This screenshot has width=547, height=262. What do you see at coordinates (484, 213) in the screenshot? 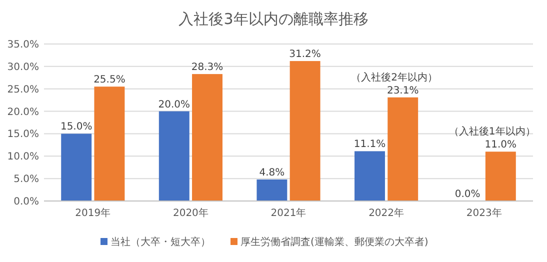
I see `x-tick-label: 2023年` at bounding box center [484, 213].